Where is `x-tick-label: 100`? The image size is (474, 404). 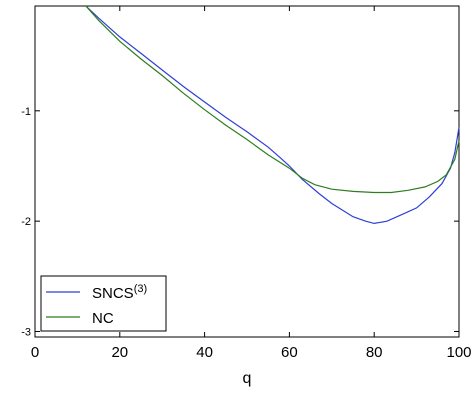
x-tick-label: 100 is located at coordinates (458, 352).